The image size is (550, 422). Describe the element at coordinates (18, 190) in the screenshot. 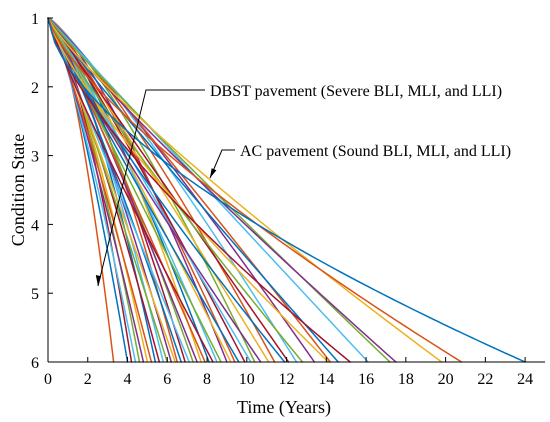

I see `y-axis-title: Condition State` at that location.